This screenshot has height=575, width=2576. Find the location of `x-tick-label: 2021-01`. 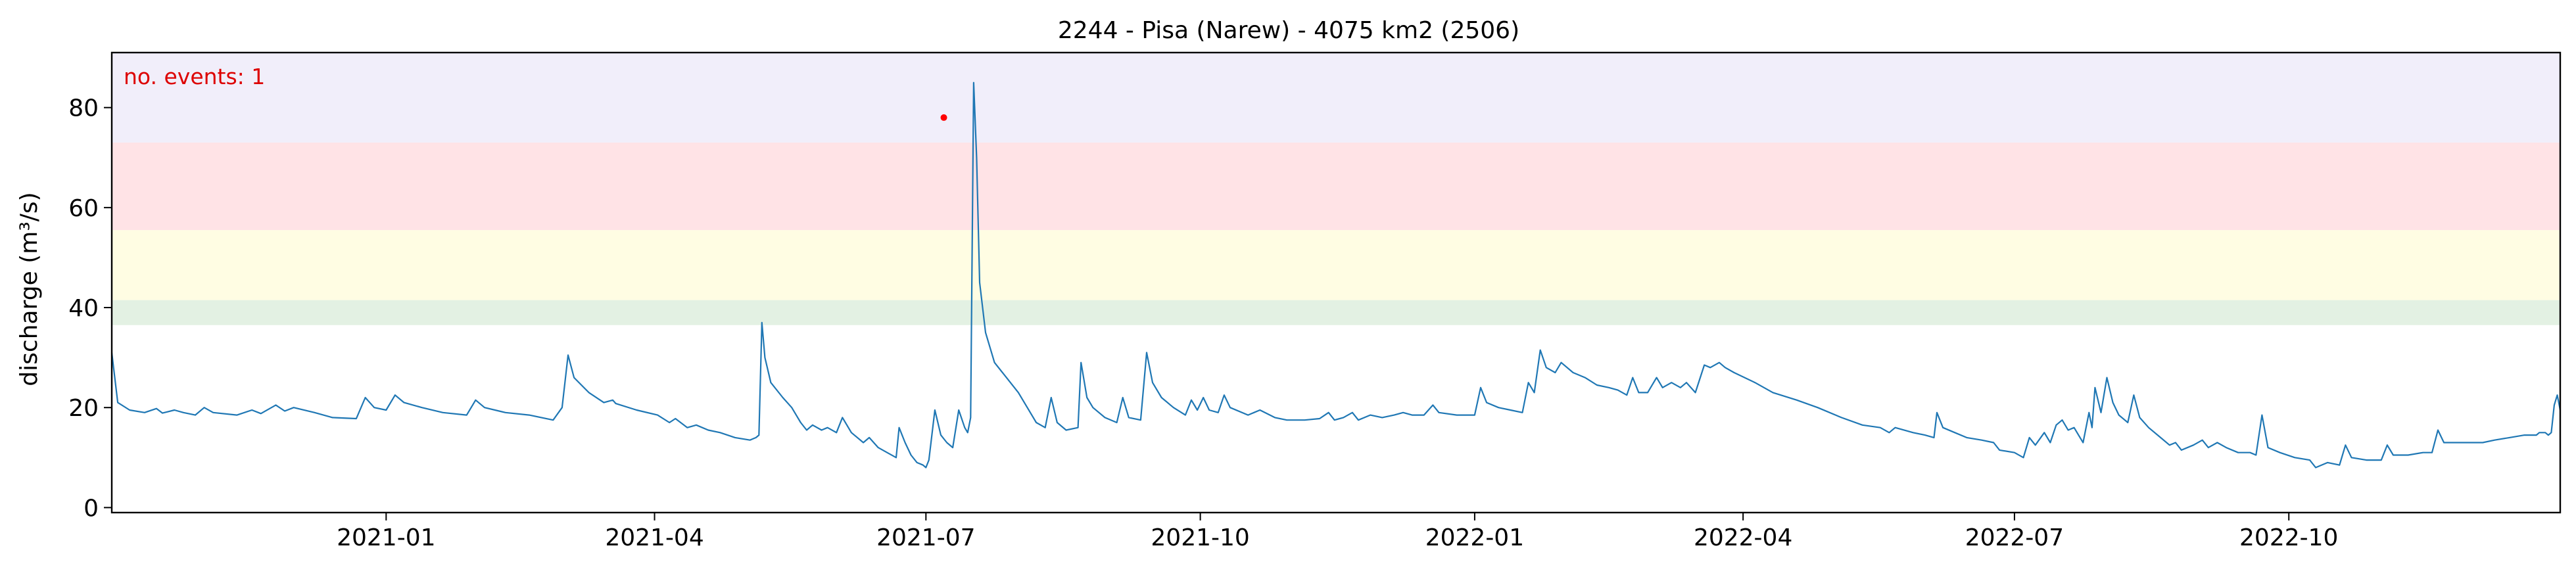

x-tick-label: 2021-01 is located at coordinates (386, 537).